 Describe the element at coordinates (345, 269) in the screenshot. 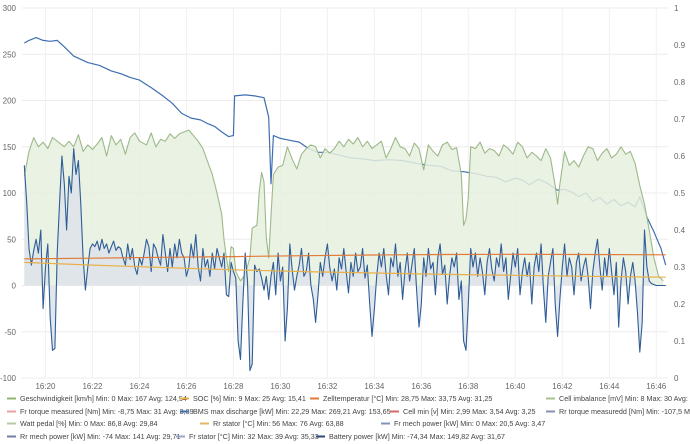

I see `series-soc-line` at that location.